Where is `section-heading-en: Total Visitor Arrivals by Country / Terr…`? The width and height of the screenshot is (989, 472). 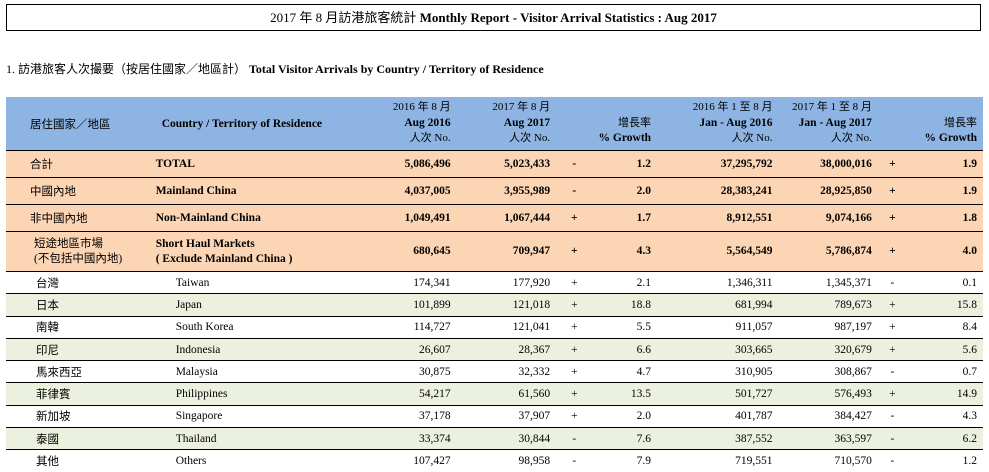 section-heading-en: Total Visitor Arrivals by Country / Terr… is located at coordinates (396, 69).